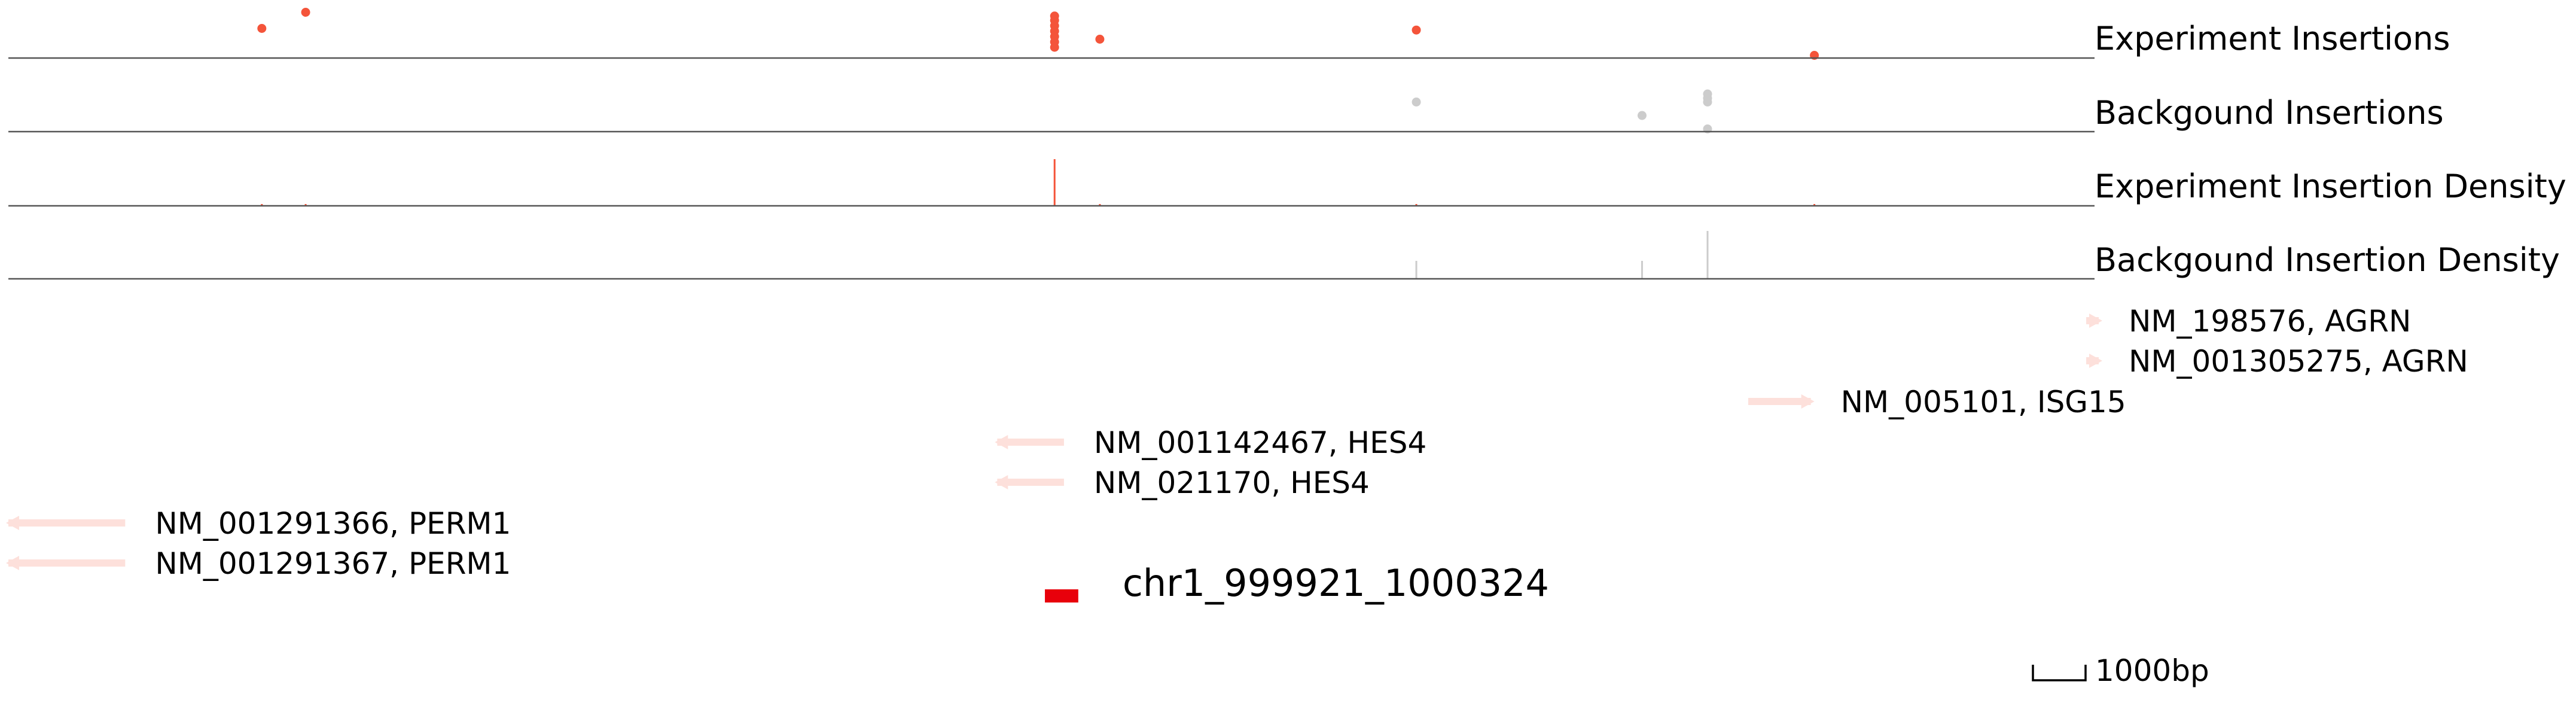 This screenshot has width=2576, height=709. What do you see at coordinates (1260, 443) in the screenshot?
I see `gene-label: NM_001142467, HES4` at bounding box center [1260, 443].